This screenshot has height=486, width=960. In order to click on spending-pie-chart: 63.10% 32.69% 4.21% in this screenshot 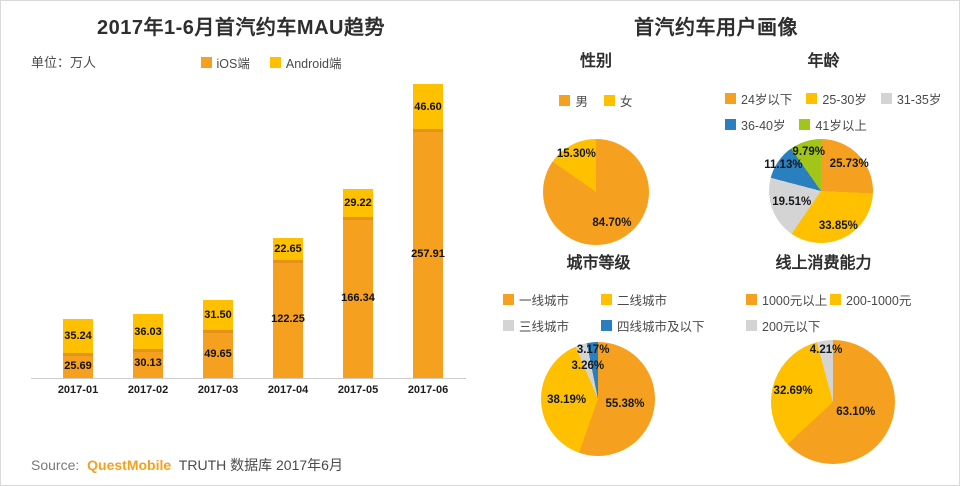, I will do `click(833, 402)`.